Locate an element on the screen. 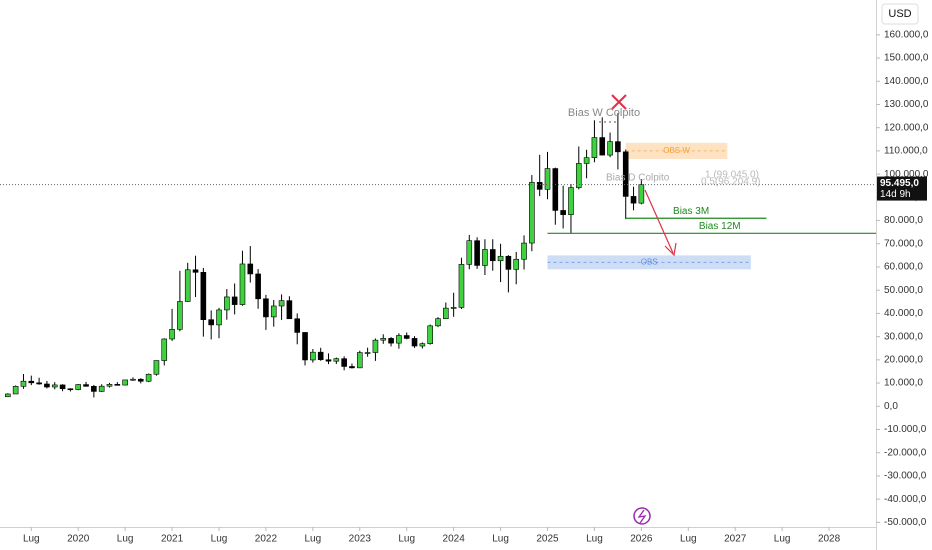 Image resolution: width=932 pixels, height=550 pixels. y-tick-label: -40.000,0 is located at coordinates (905, 499).